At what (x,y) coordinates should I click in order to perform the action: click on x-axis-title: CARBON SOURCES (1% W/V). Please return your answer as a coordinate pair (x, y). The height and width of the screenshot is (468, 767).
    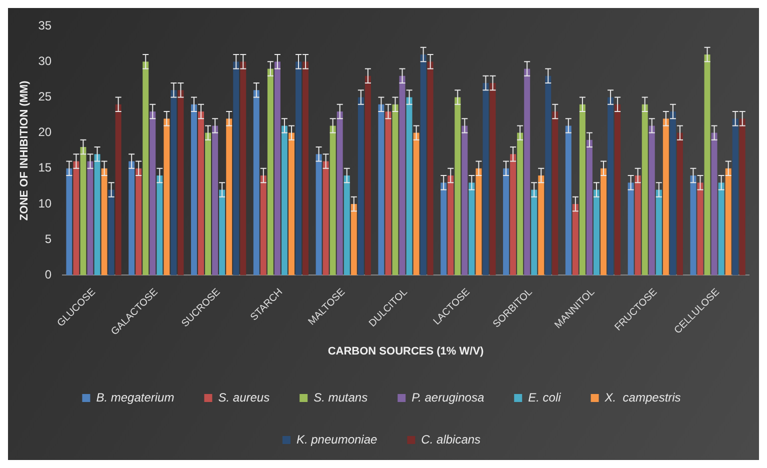
    Looking at the image, I should click on (406, 351).